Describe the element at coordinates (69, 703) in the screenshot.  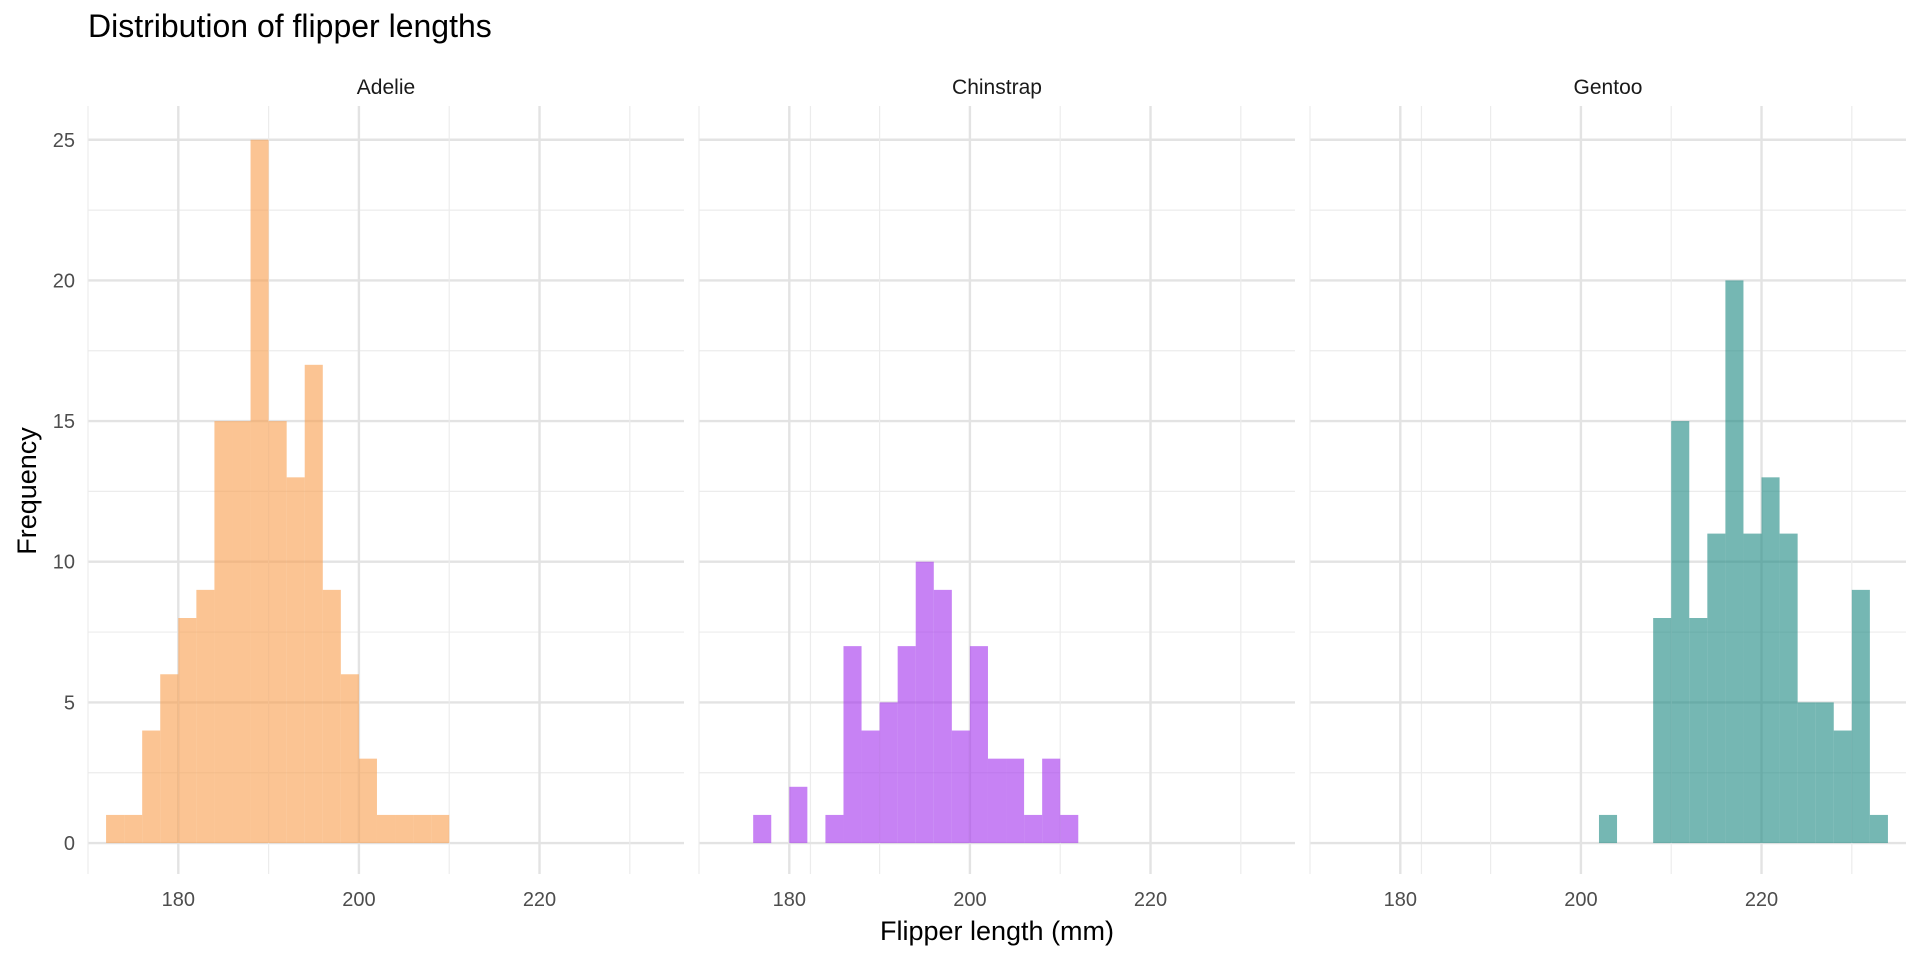
I see `y-tick-label: 5` at that location.